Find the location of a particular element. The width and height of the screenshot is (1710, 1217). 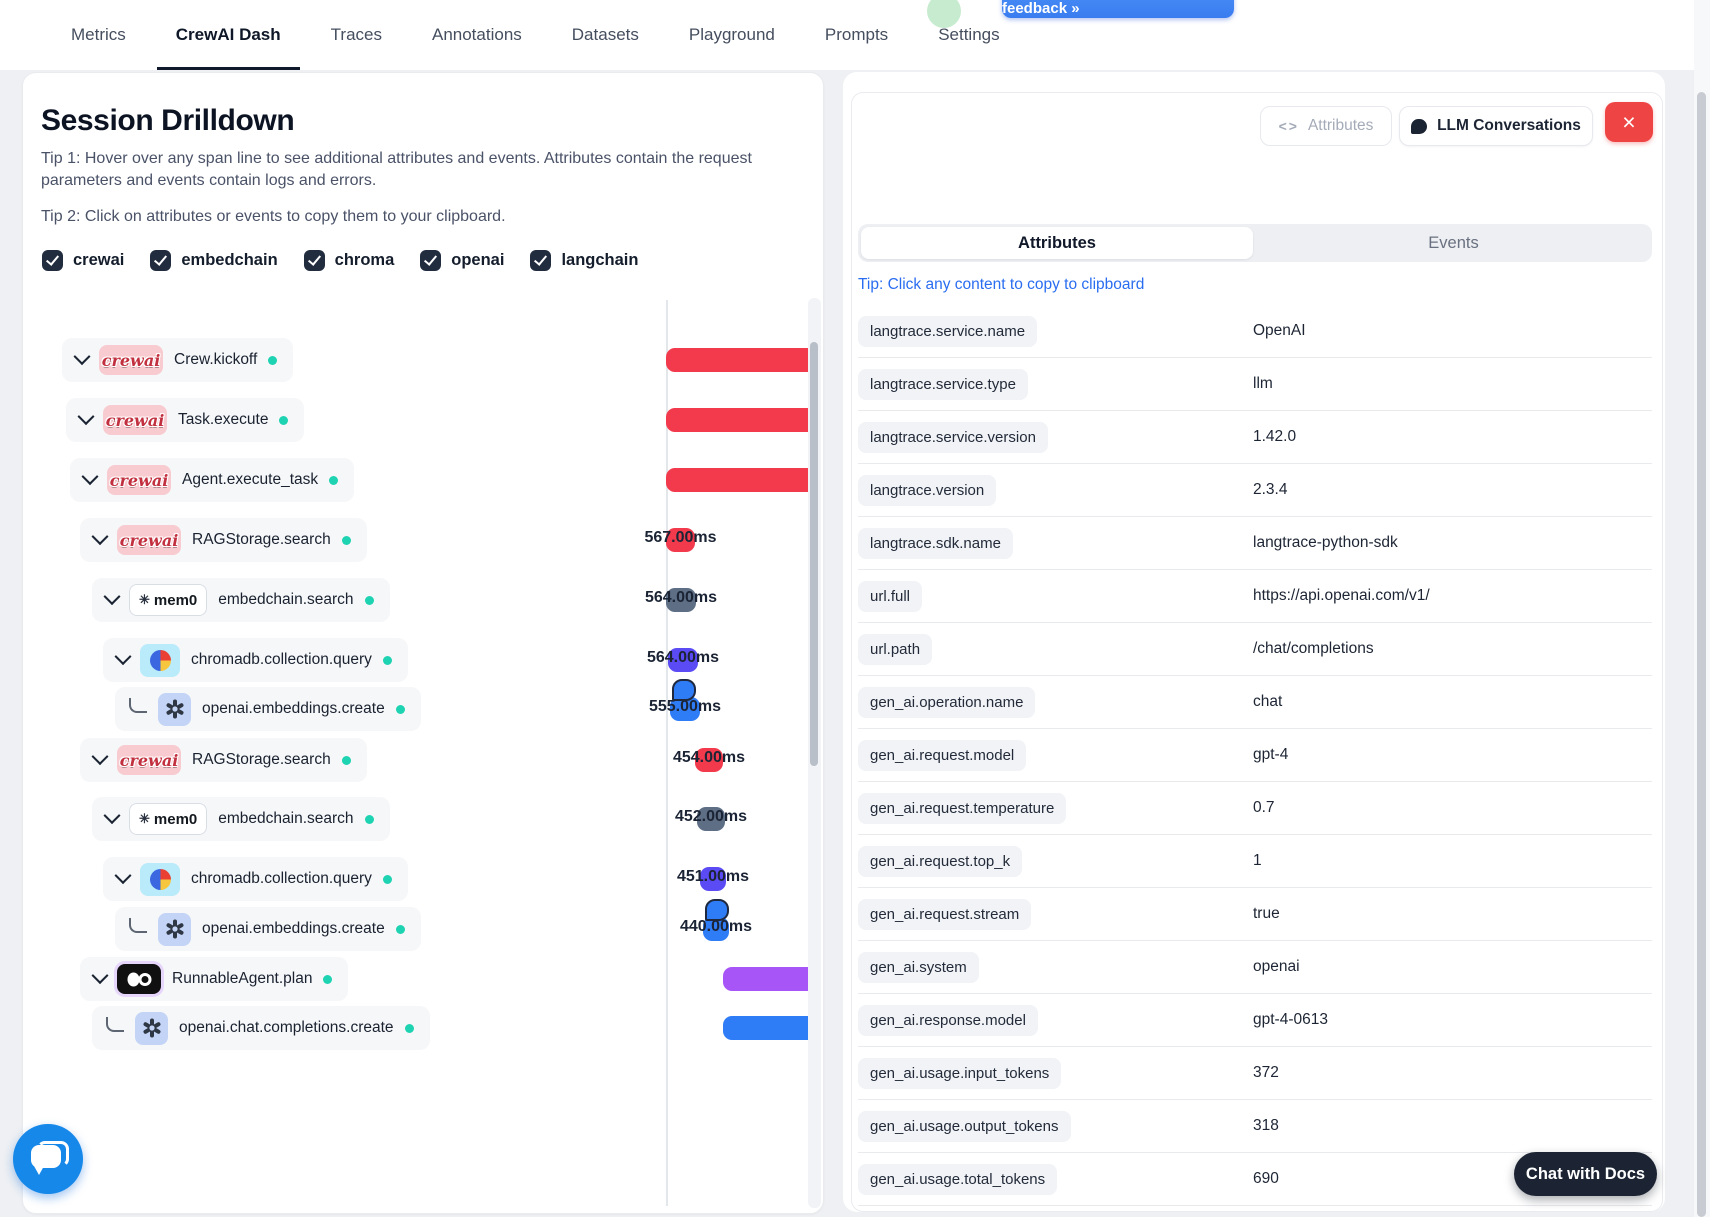

nav-tab-prompts: Prompts is located at coordinates (856, 34).